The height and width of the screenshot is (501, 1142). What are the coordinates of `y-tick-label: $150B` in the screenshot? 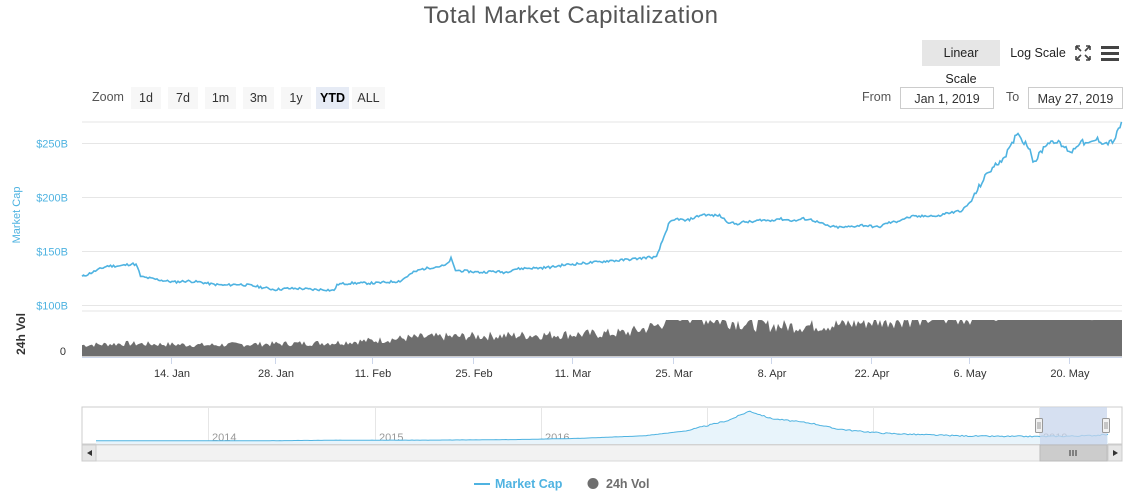 It's located at (52, 253).